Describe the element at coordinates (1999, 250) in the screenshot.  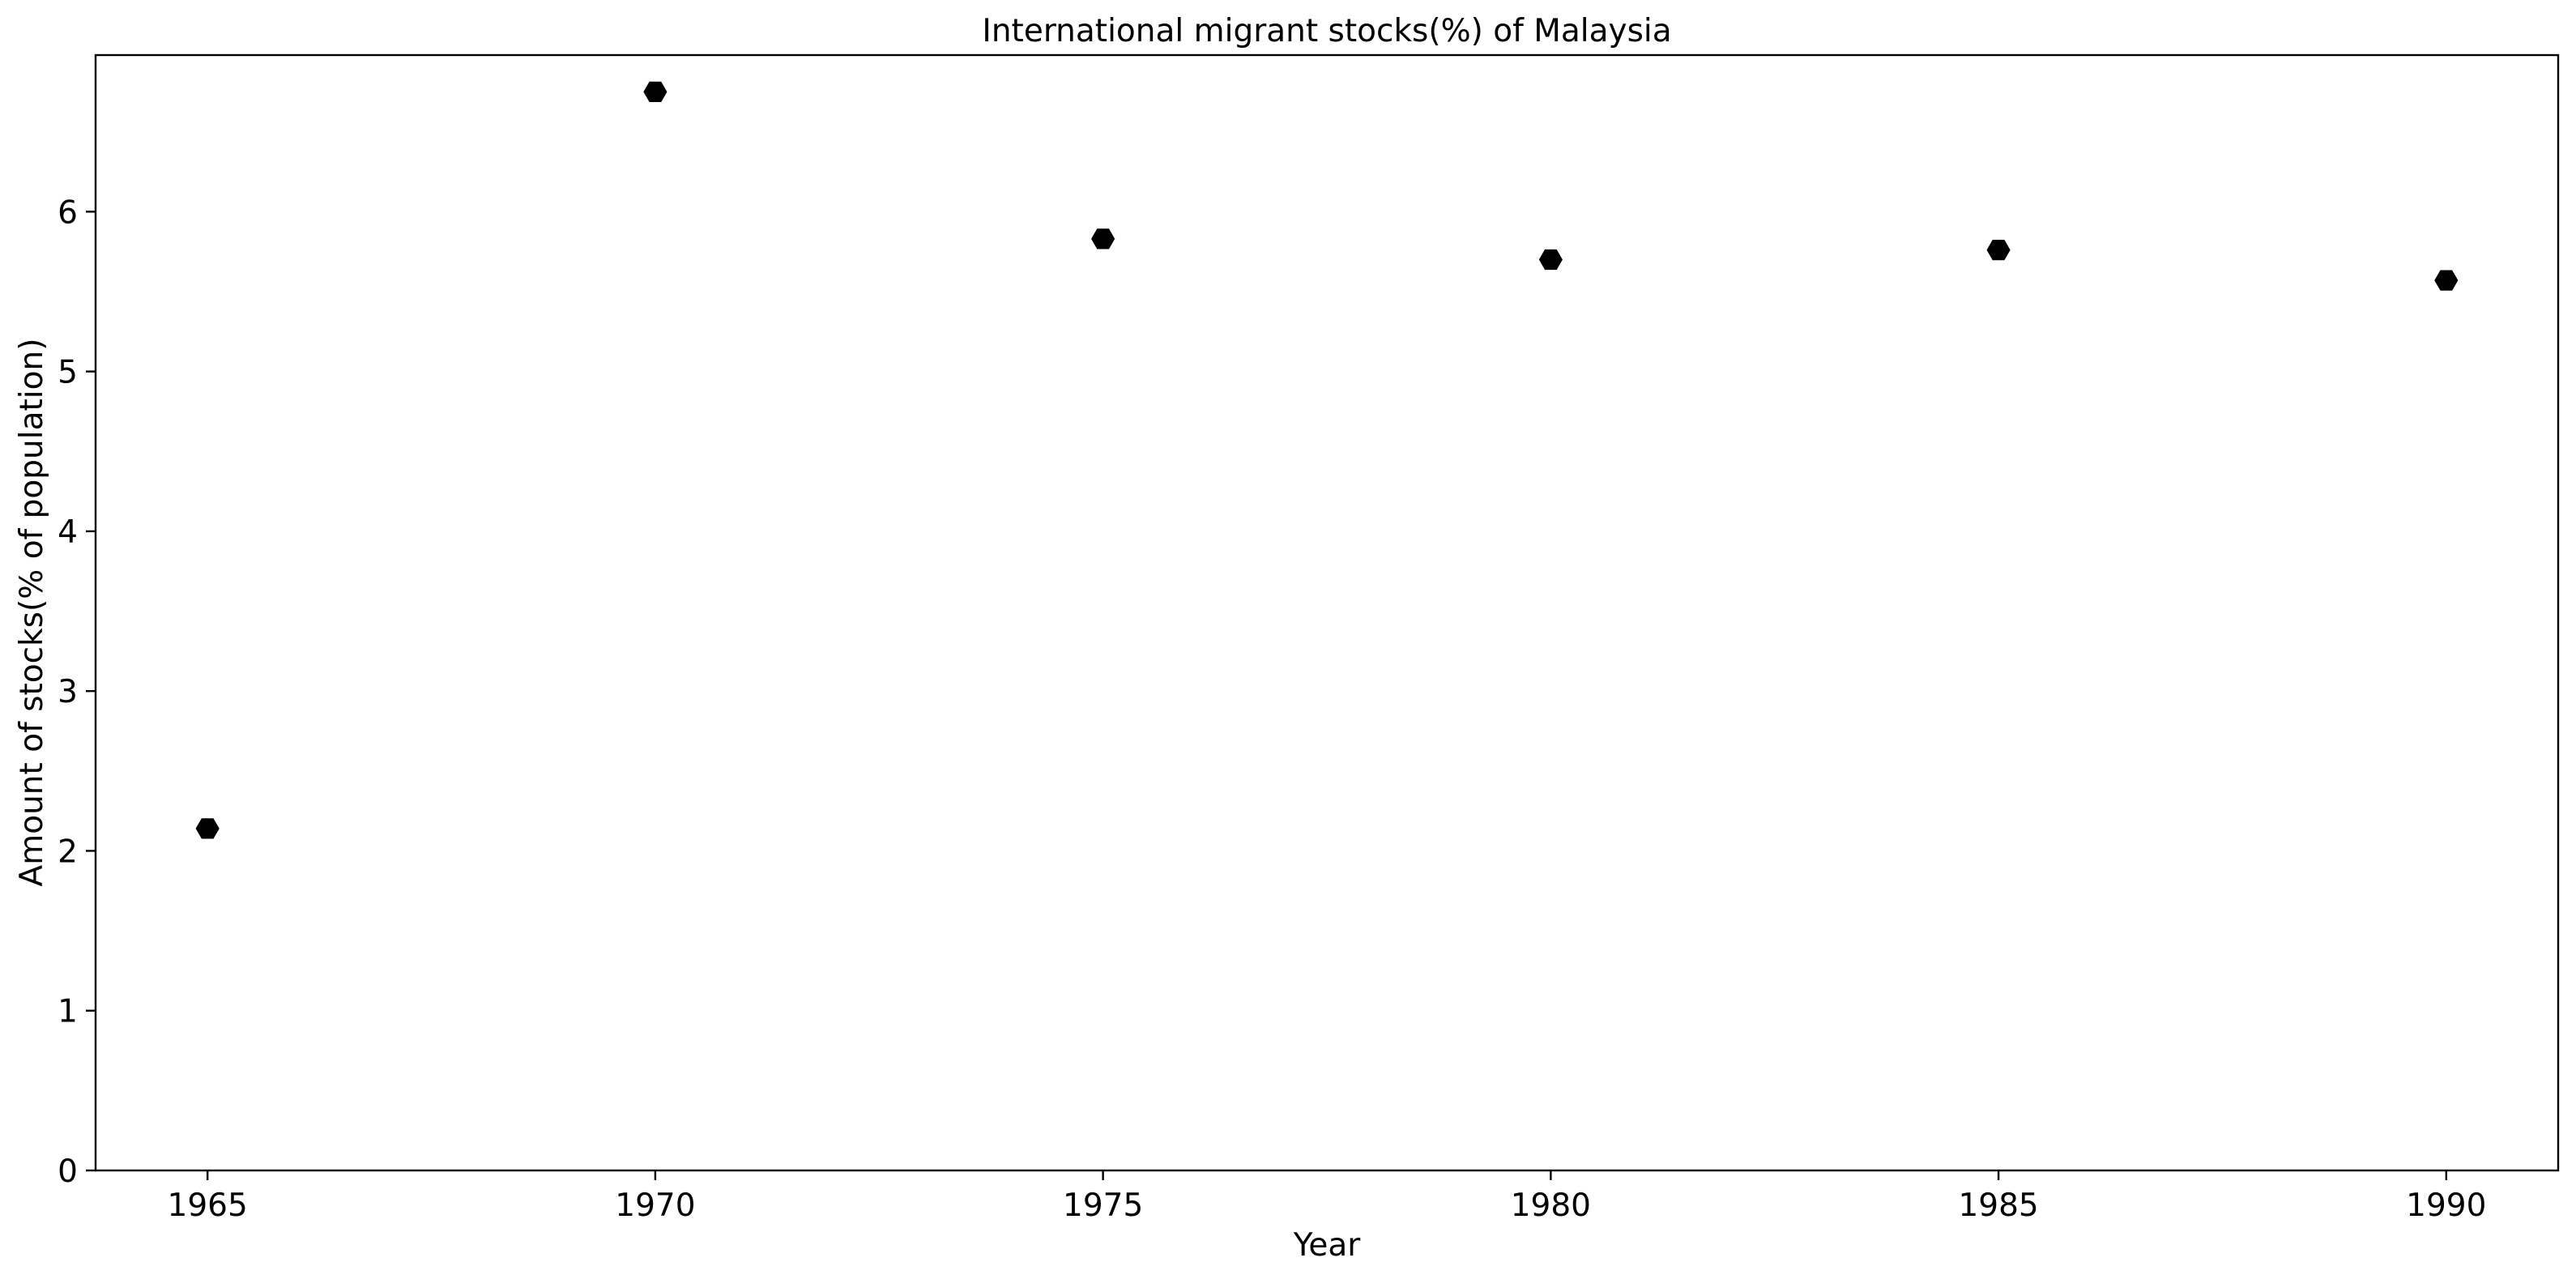
I see `data-point-1985` at that location.